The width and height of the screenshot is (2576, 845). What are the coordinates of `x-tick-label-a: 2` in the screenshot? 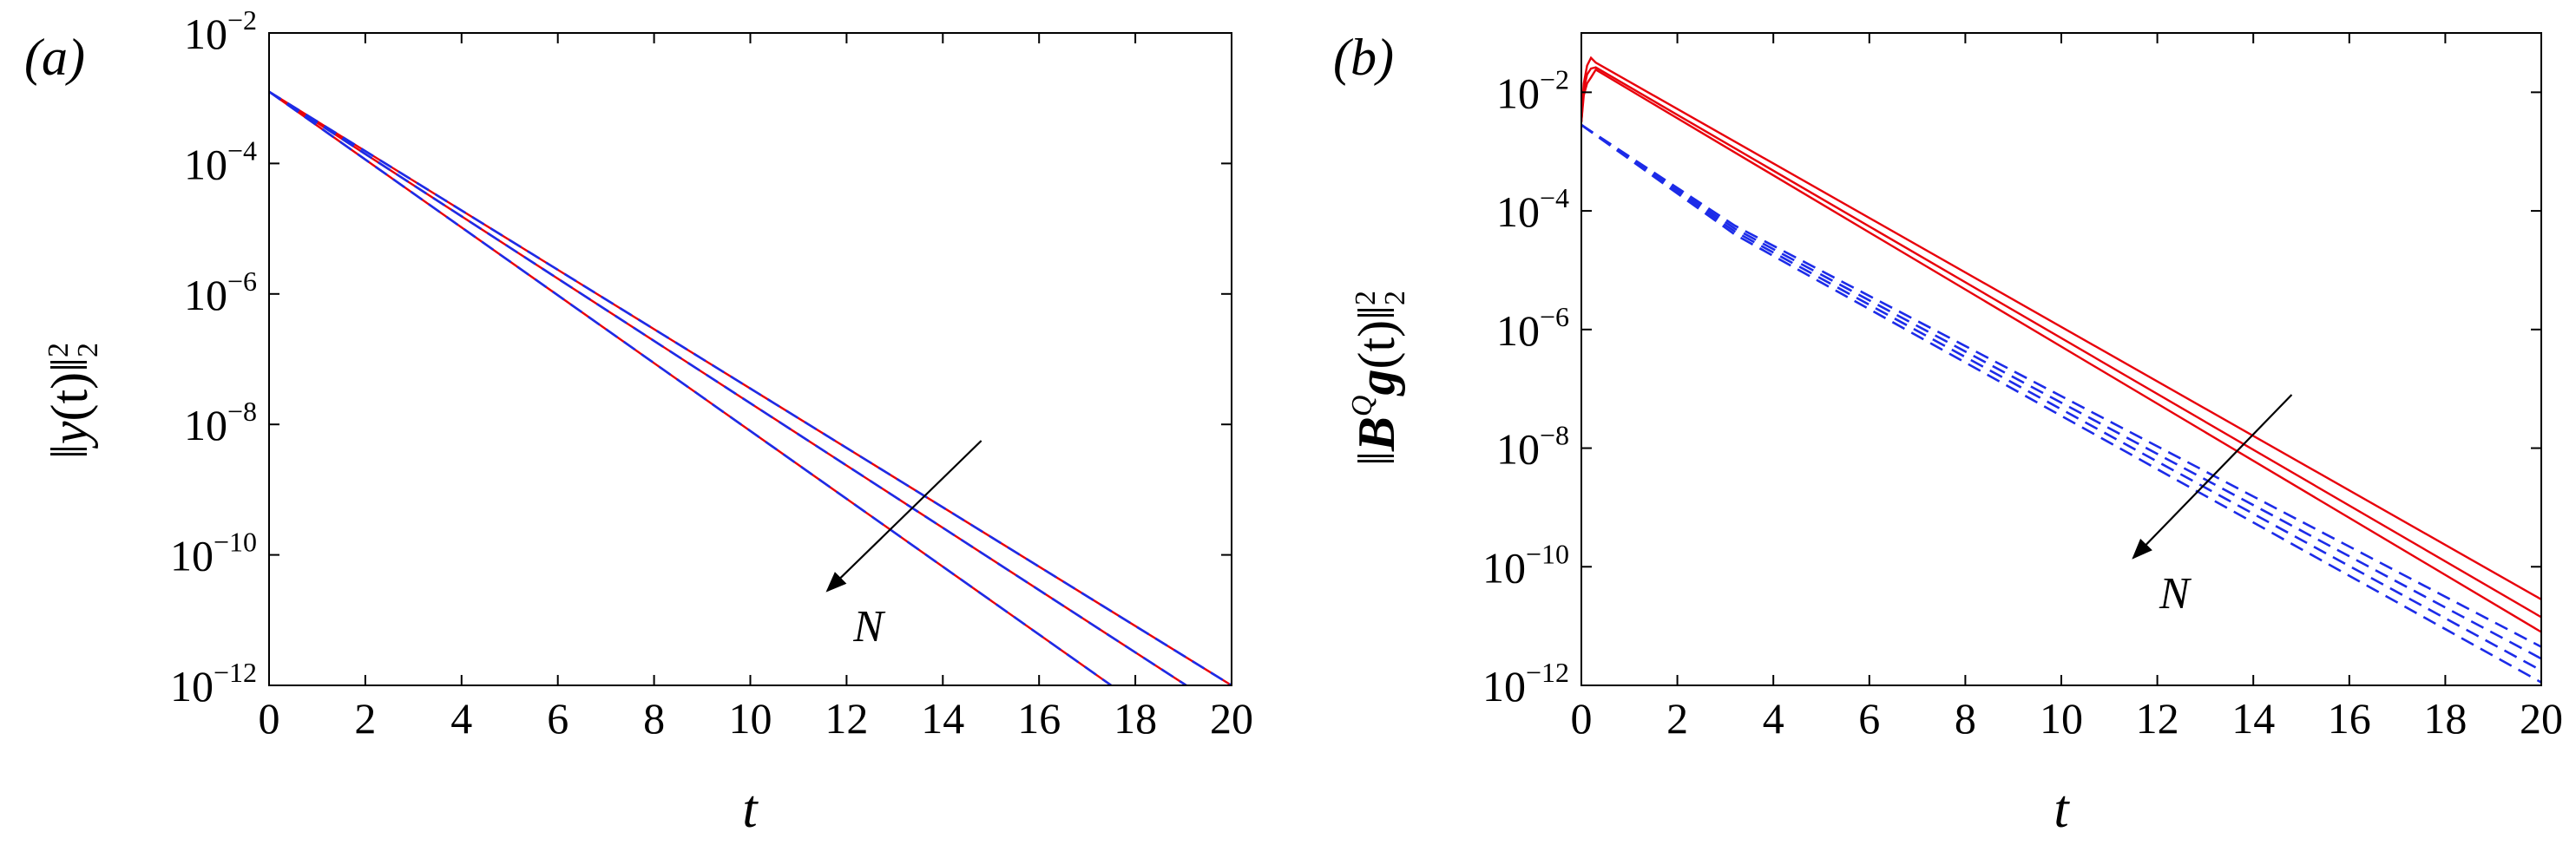 It's located at (365, 718).